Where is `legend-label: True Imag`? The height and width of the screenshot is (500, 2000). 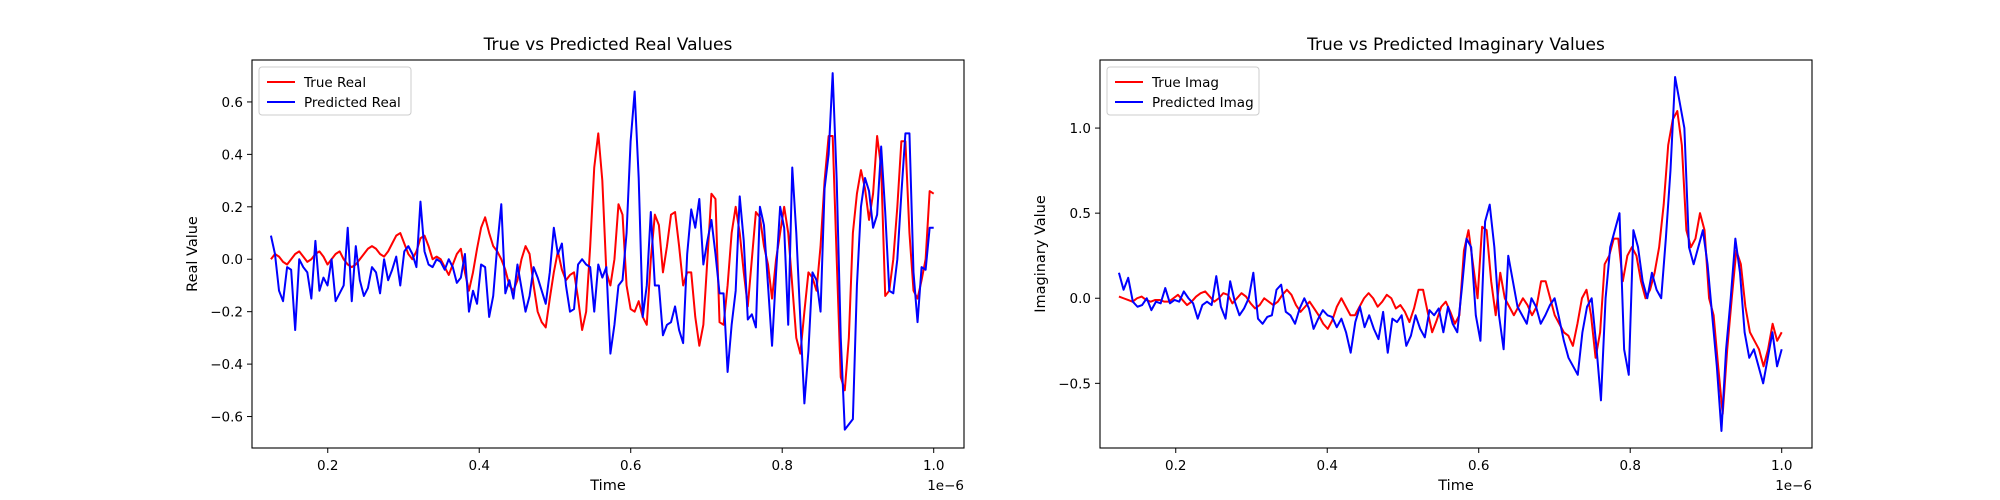 legend-label: True Imag is located at coordinates (1185, 83).